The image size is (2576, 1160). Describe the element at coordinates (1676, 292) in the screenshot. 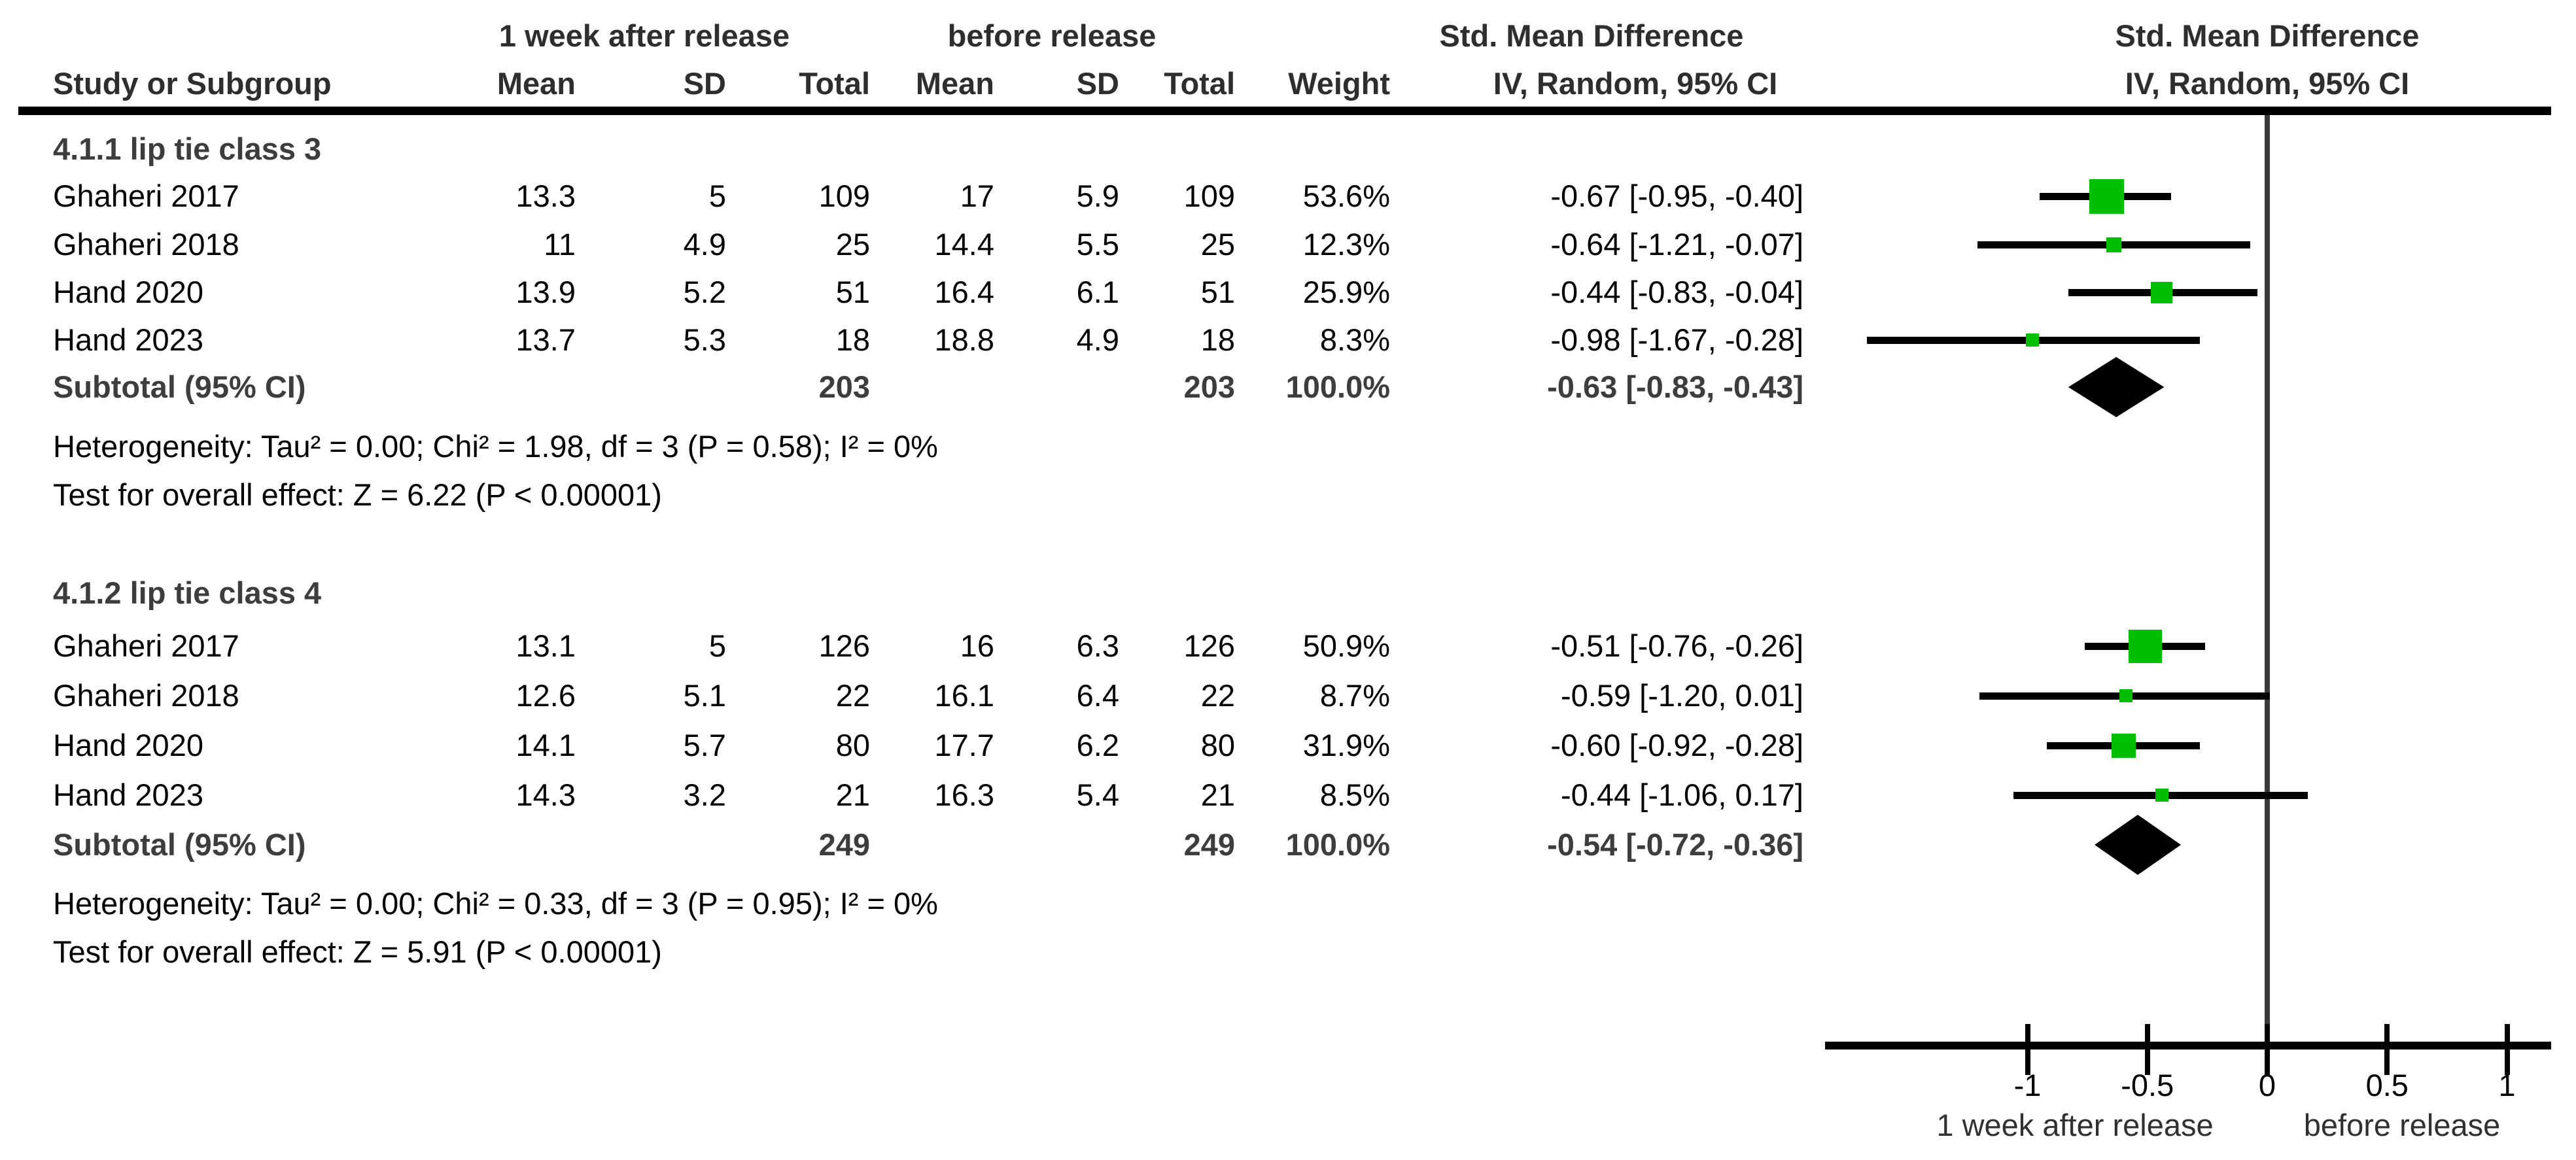

I see `ci-text-cell: -0.44 [-0.83, -0.04]` at that location.